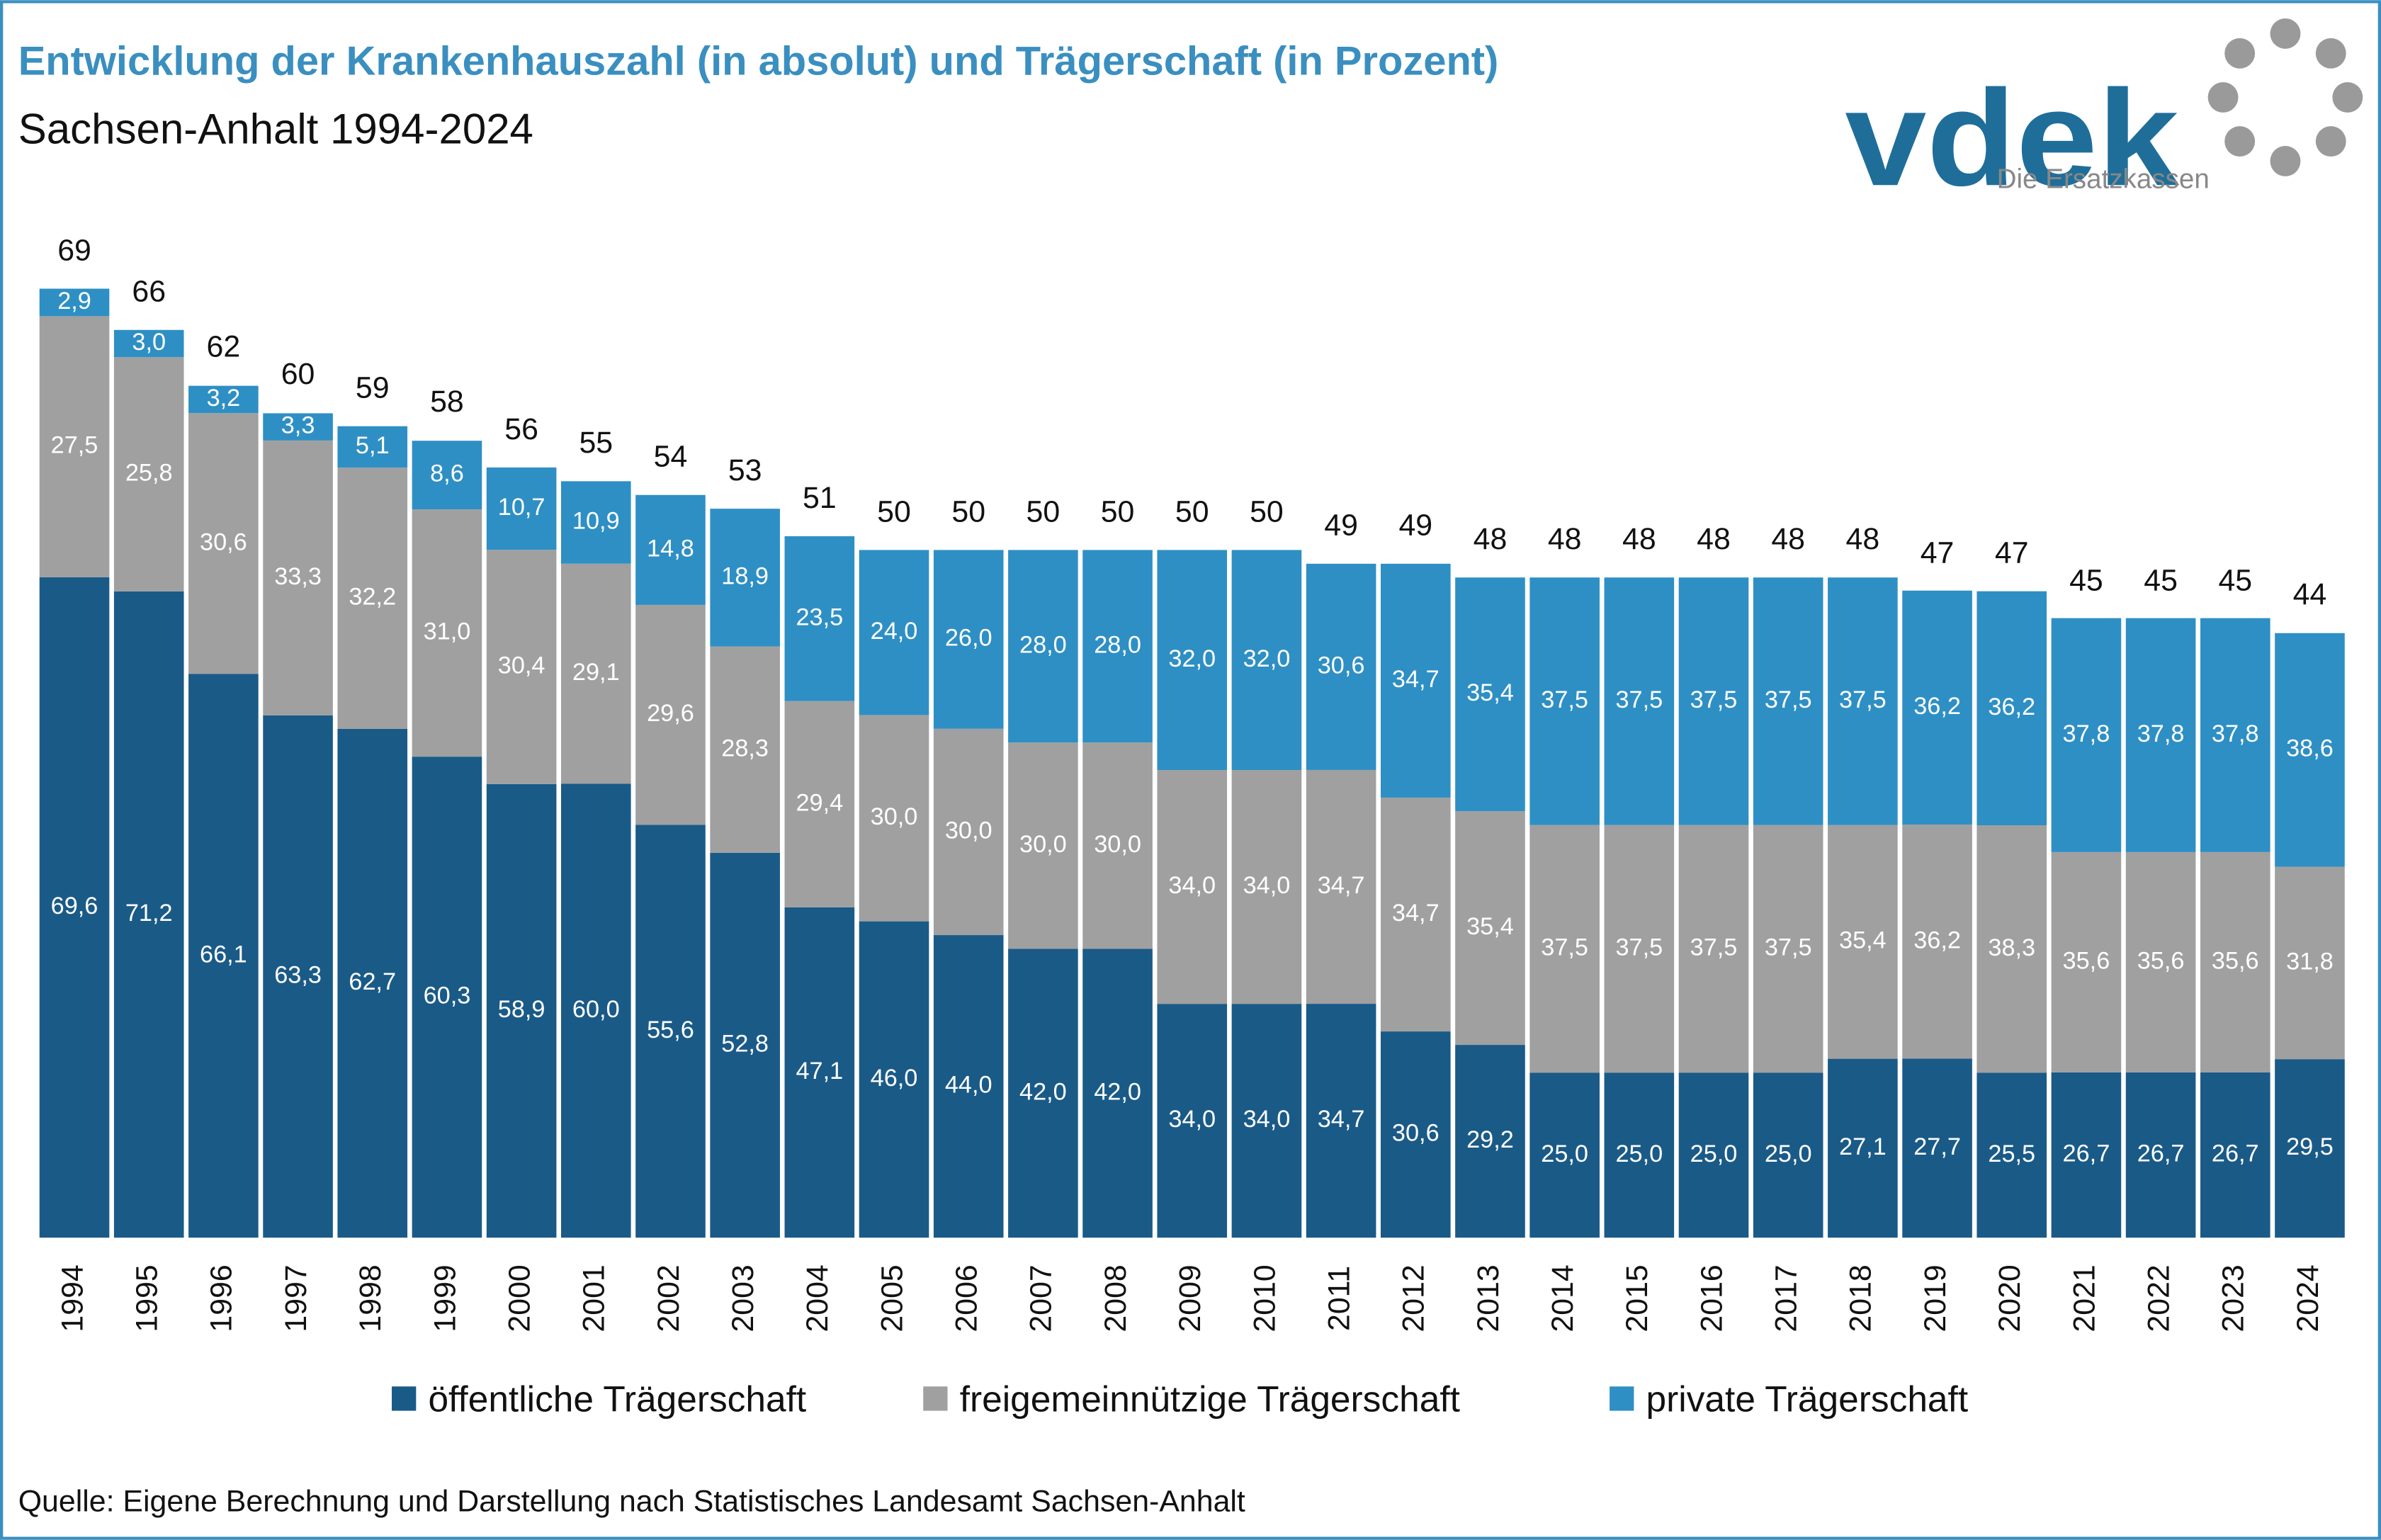 The height and width of the screenshot is (1540, 2381). Describe the element at coordinates (2012, 137) in the screenshot. I see `logo-text: vdek` at that location.